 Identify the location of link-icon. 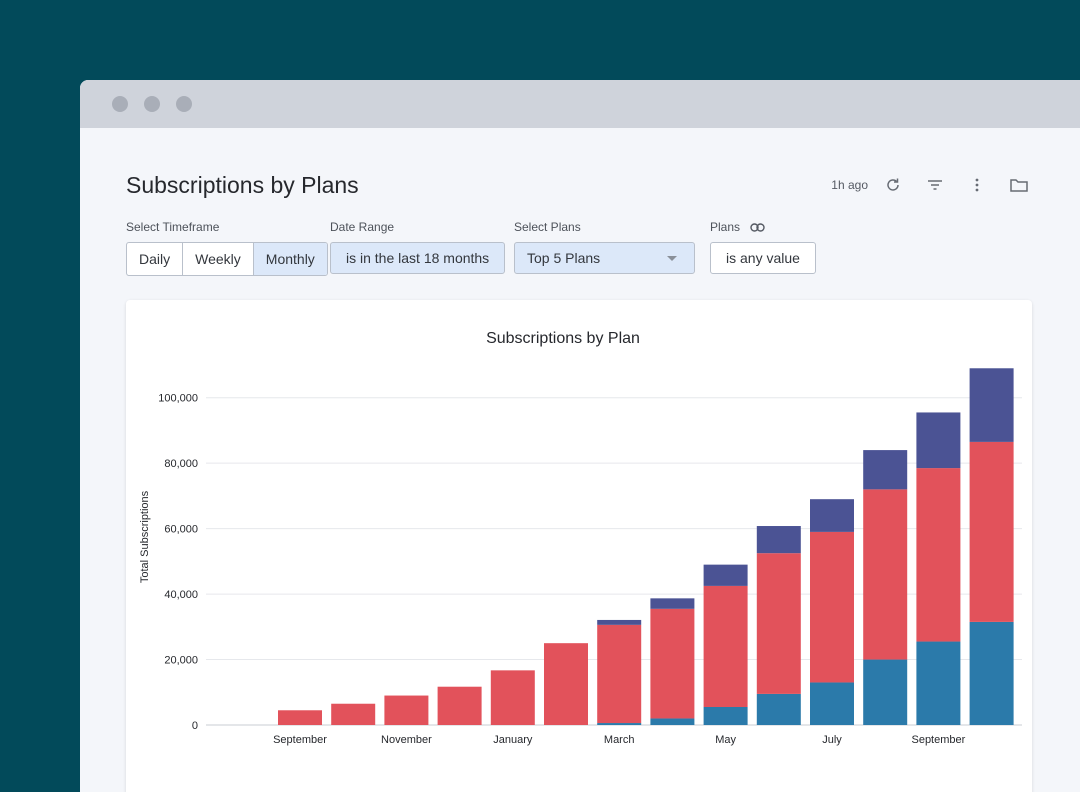
(757, 227).